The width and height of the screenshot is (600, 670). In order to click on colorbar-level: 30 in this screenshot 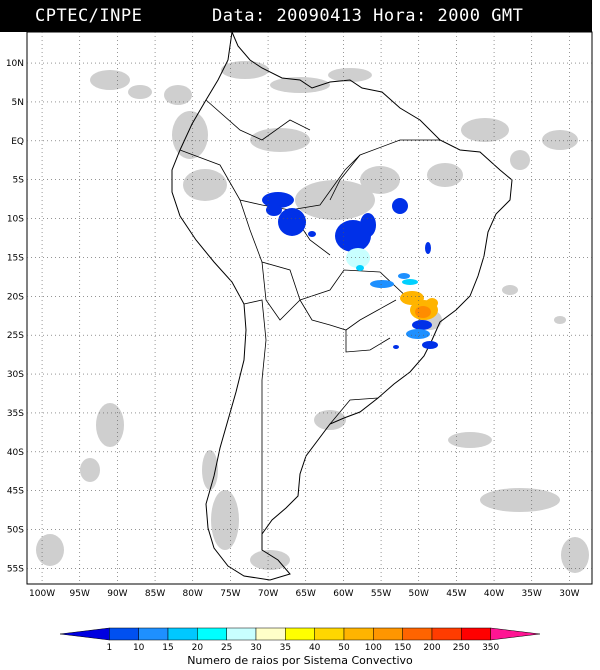, I will do `click(256, 648)`.